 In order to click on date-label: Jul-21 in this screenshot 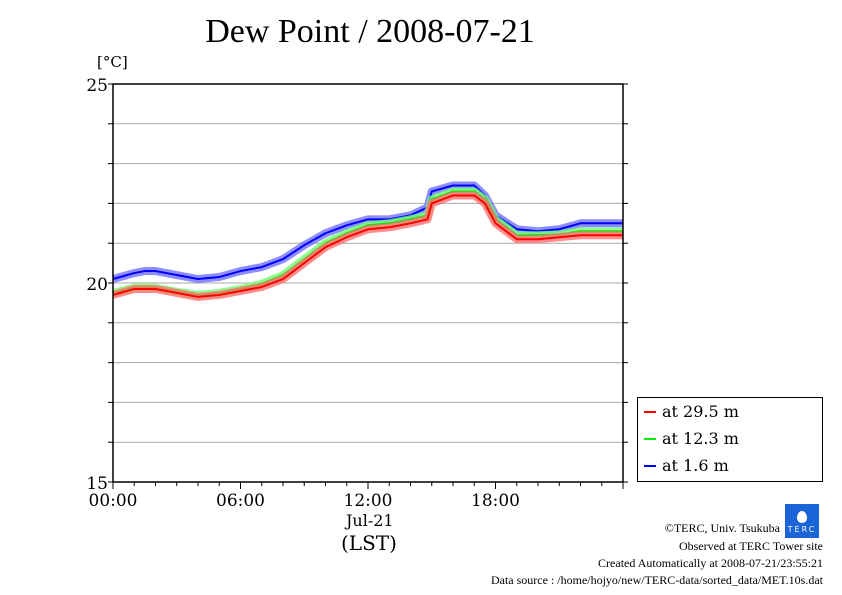, I will do `click(370, 520)`.